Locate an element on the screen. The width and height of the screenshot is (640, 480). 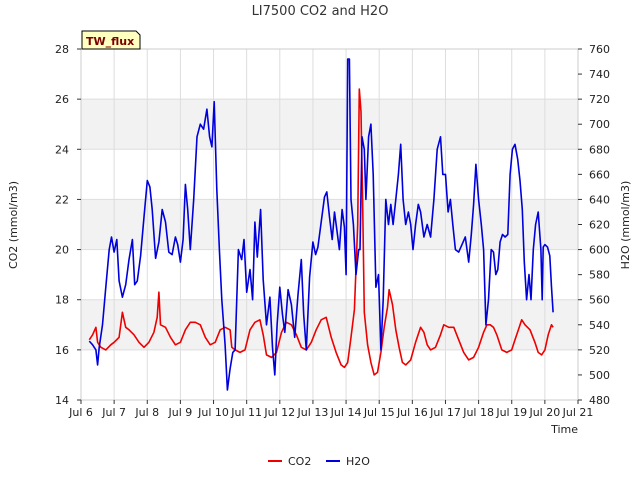
x-tick-label: Jul 10 is located at coordinates (213, 412).